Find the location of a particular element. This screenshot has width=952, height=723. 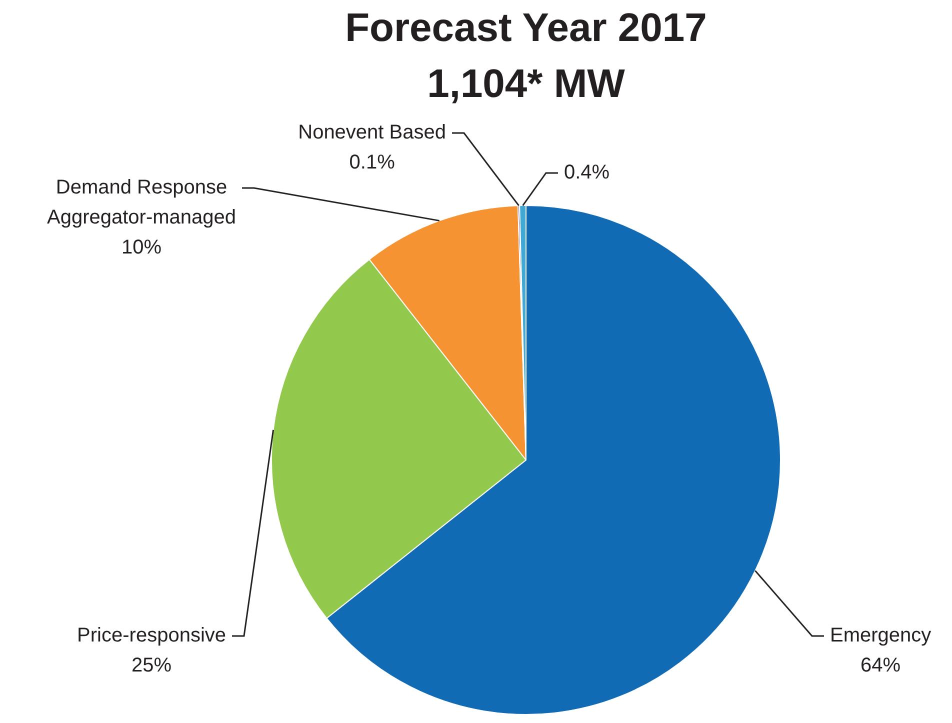

data-label: 64% is located at coordinates (880, 665).